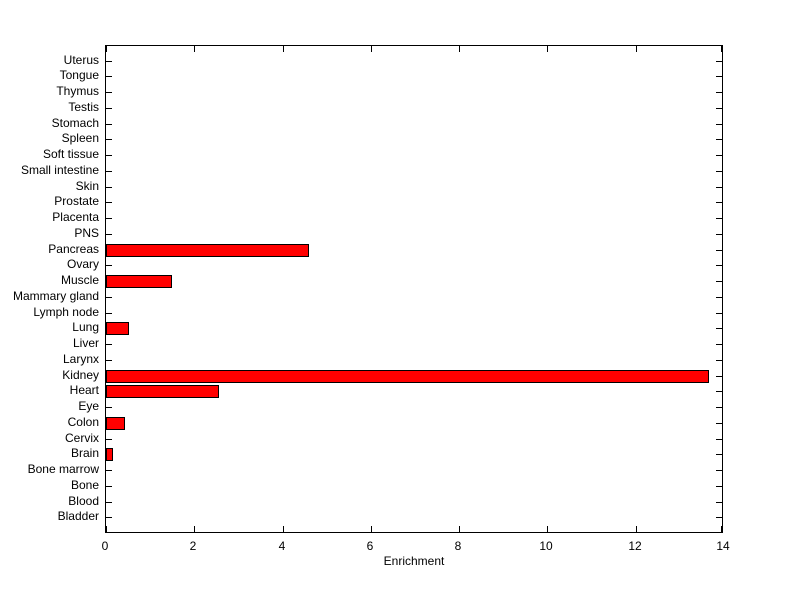 The image size is (800, 599). Describe the element at coordinates (63, 469) in the screenshot. I see `y-axis-label-bone-marrow: Bone marrow` at that location.